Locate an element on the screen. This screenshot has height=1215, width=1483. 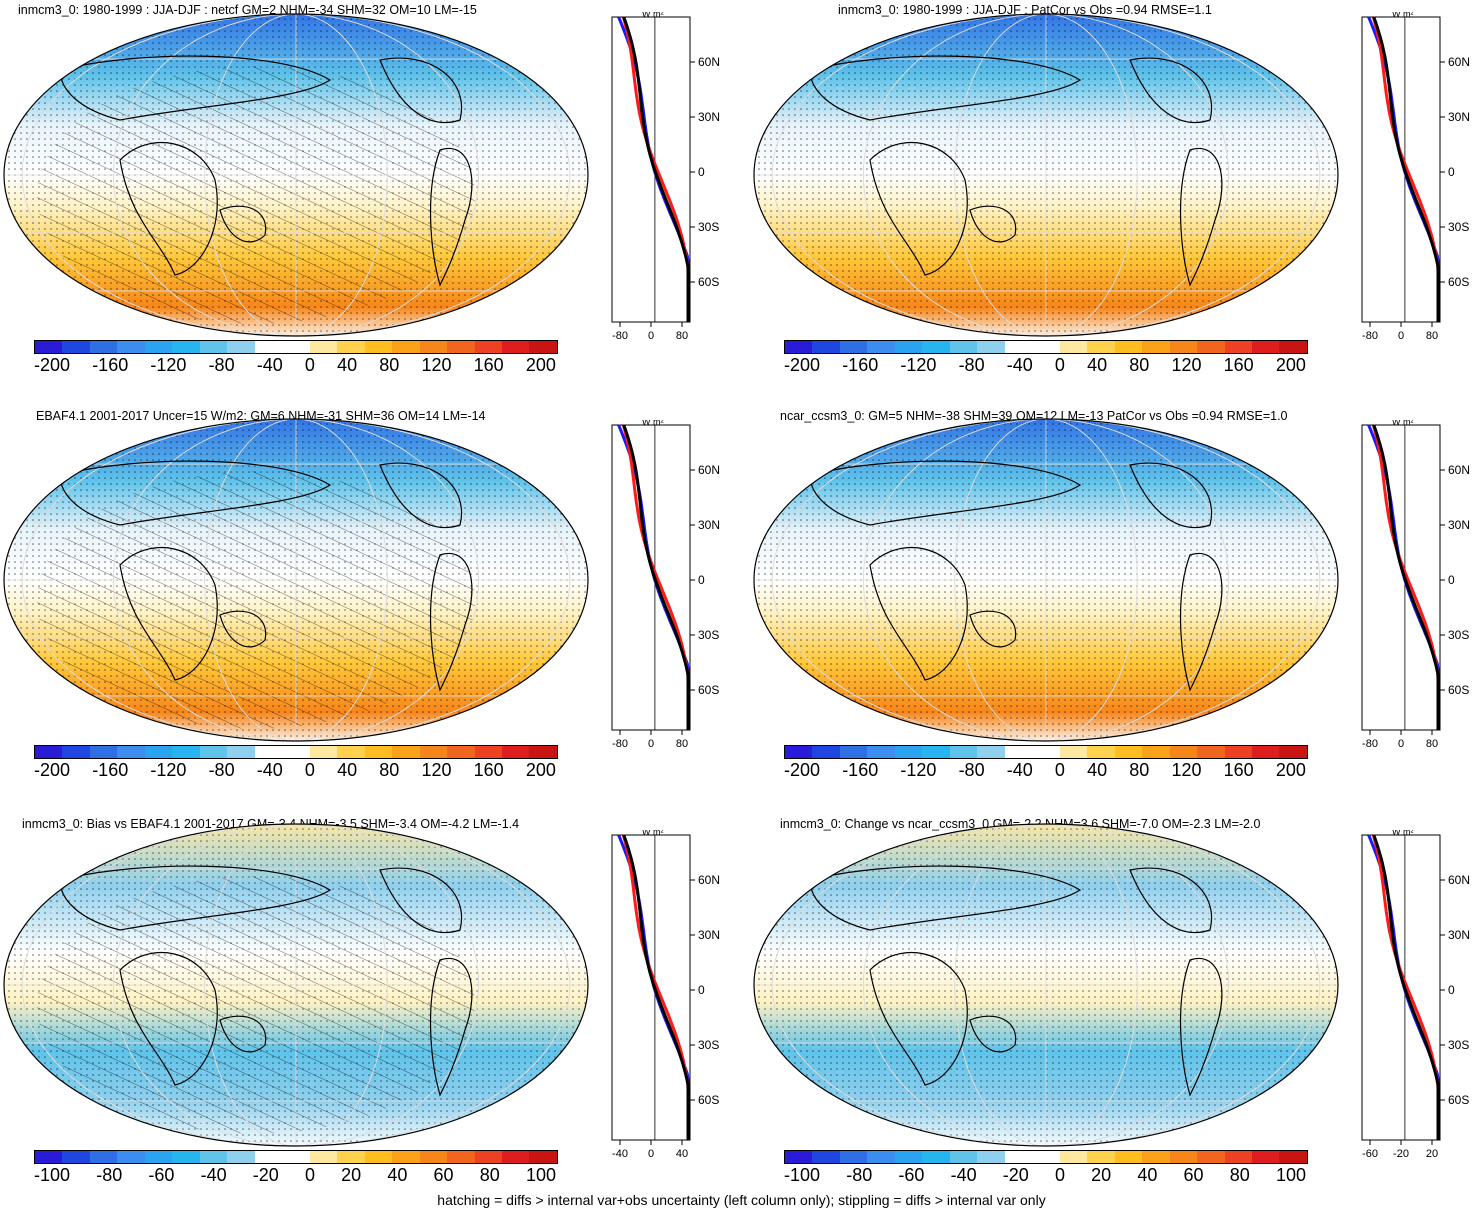
colorbar-labels: -100 -80 -60 -40 -20 0 20 40 60 80 100 is located at coordinates (1045, 1175).